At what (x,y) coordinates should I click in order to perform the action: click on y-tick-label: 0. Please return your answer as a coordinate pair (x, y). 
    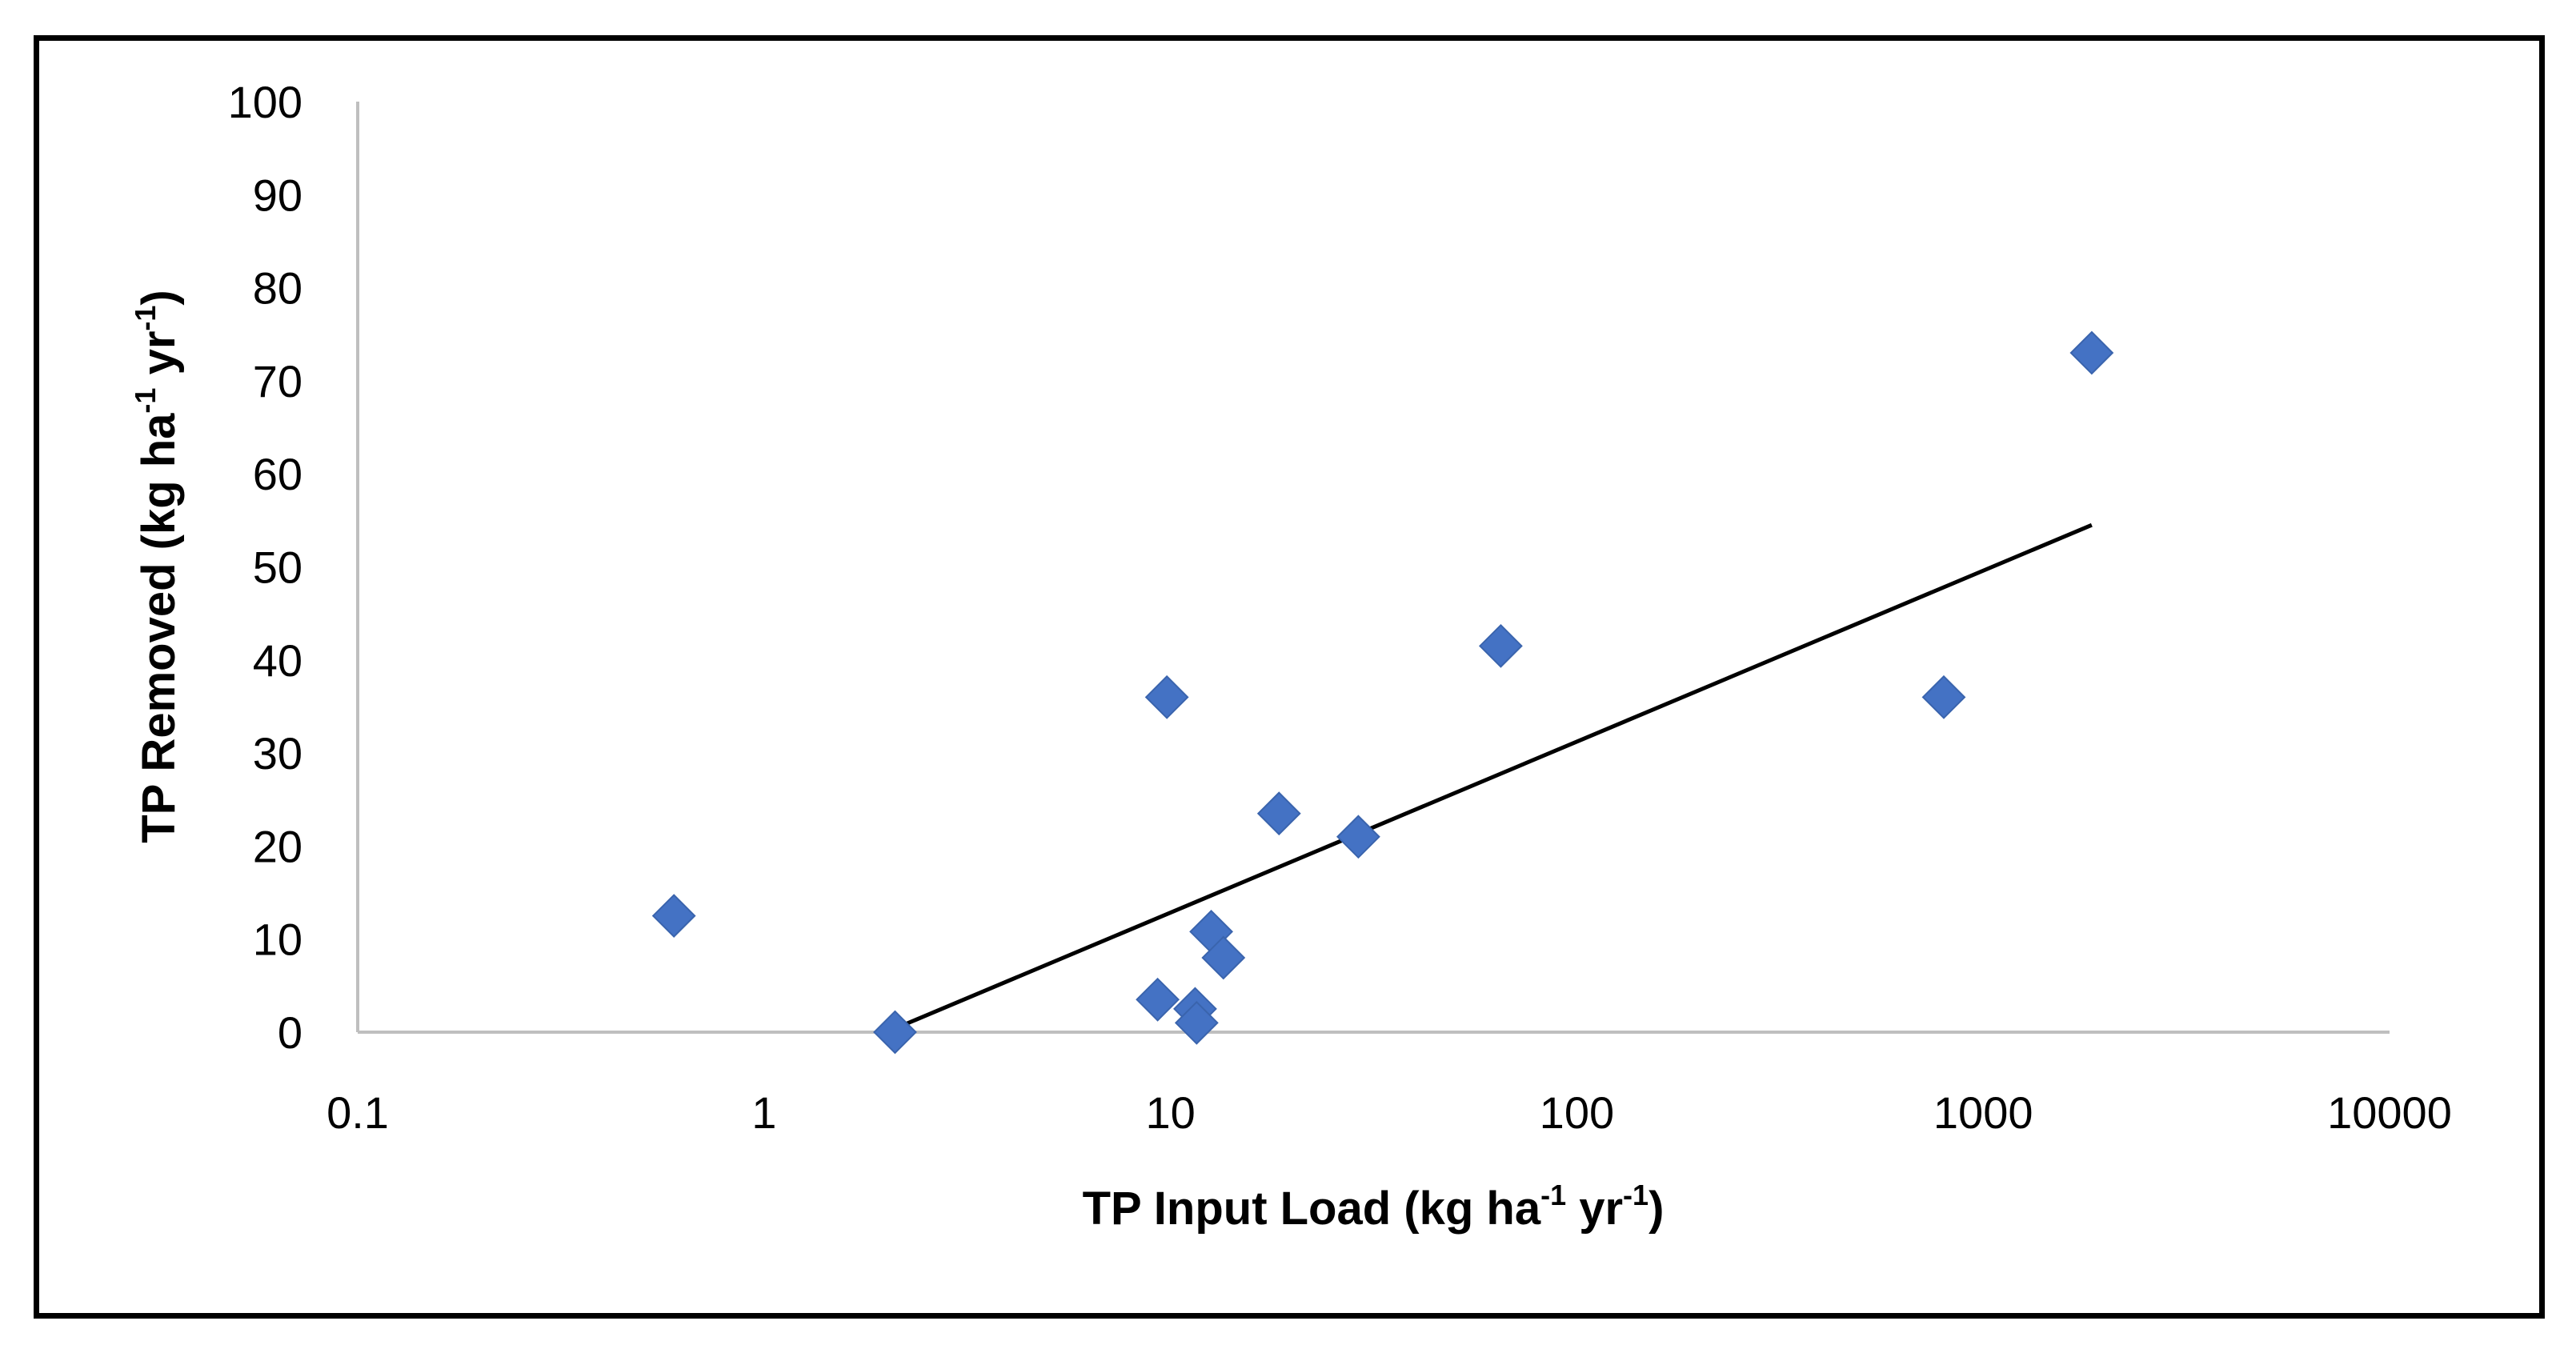
    Looking at the image, I should click on (290, 1032).